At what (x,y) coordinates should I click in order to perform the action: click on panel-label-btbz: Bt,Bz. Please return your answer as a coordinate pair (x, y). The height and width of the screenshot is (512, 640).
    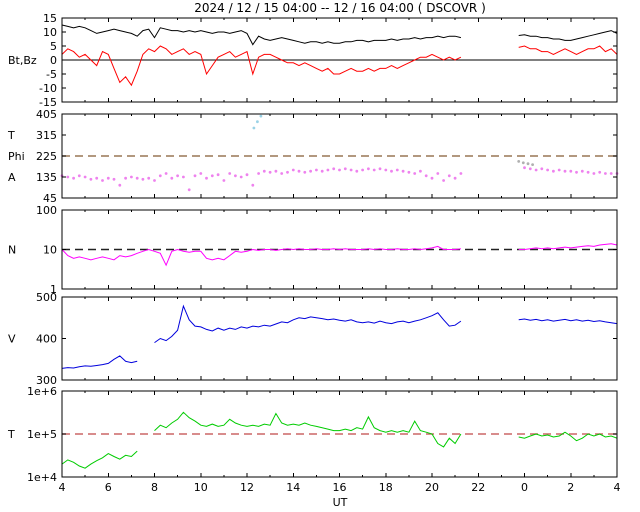
    Looking at the image, I should click on (22, 60).